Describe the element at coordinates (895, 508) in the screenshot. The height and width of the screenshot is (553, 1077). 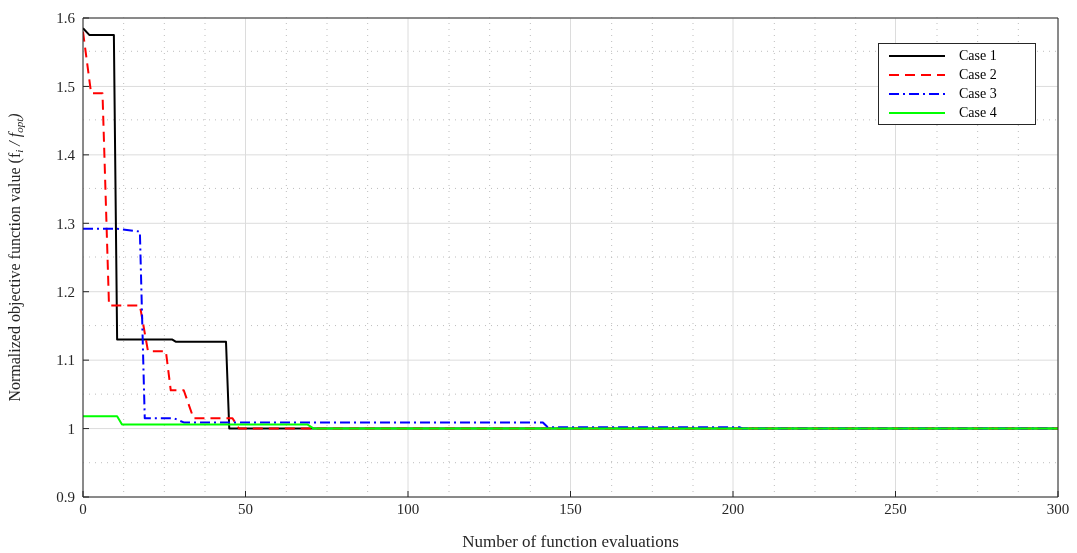
I see `x-tick-label: 250` at that location.